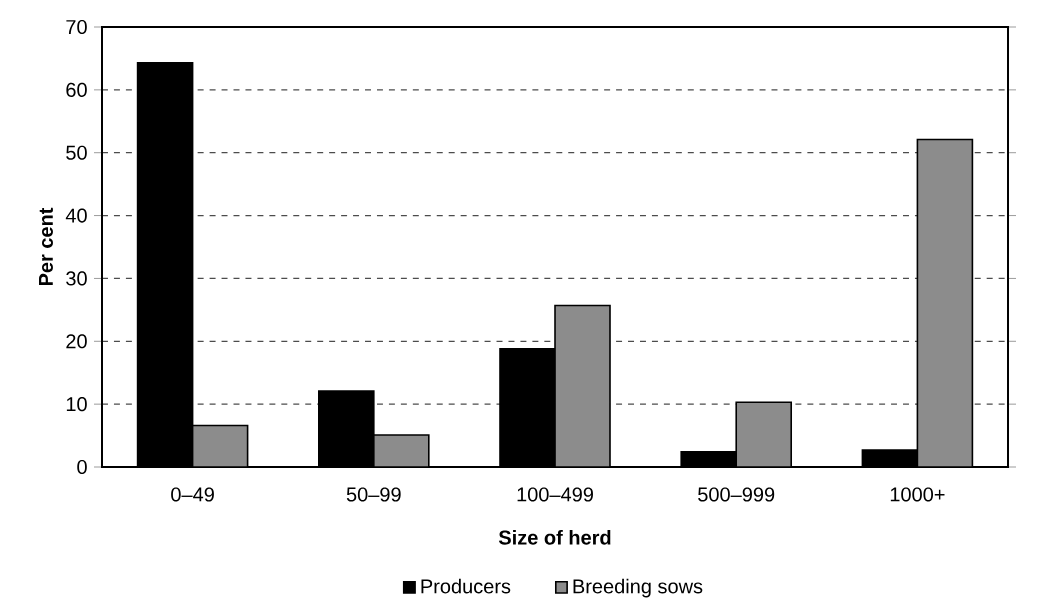  I want to click on y-tick-label: 30, so click(76, 278).